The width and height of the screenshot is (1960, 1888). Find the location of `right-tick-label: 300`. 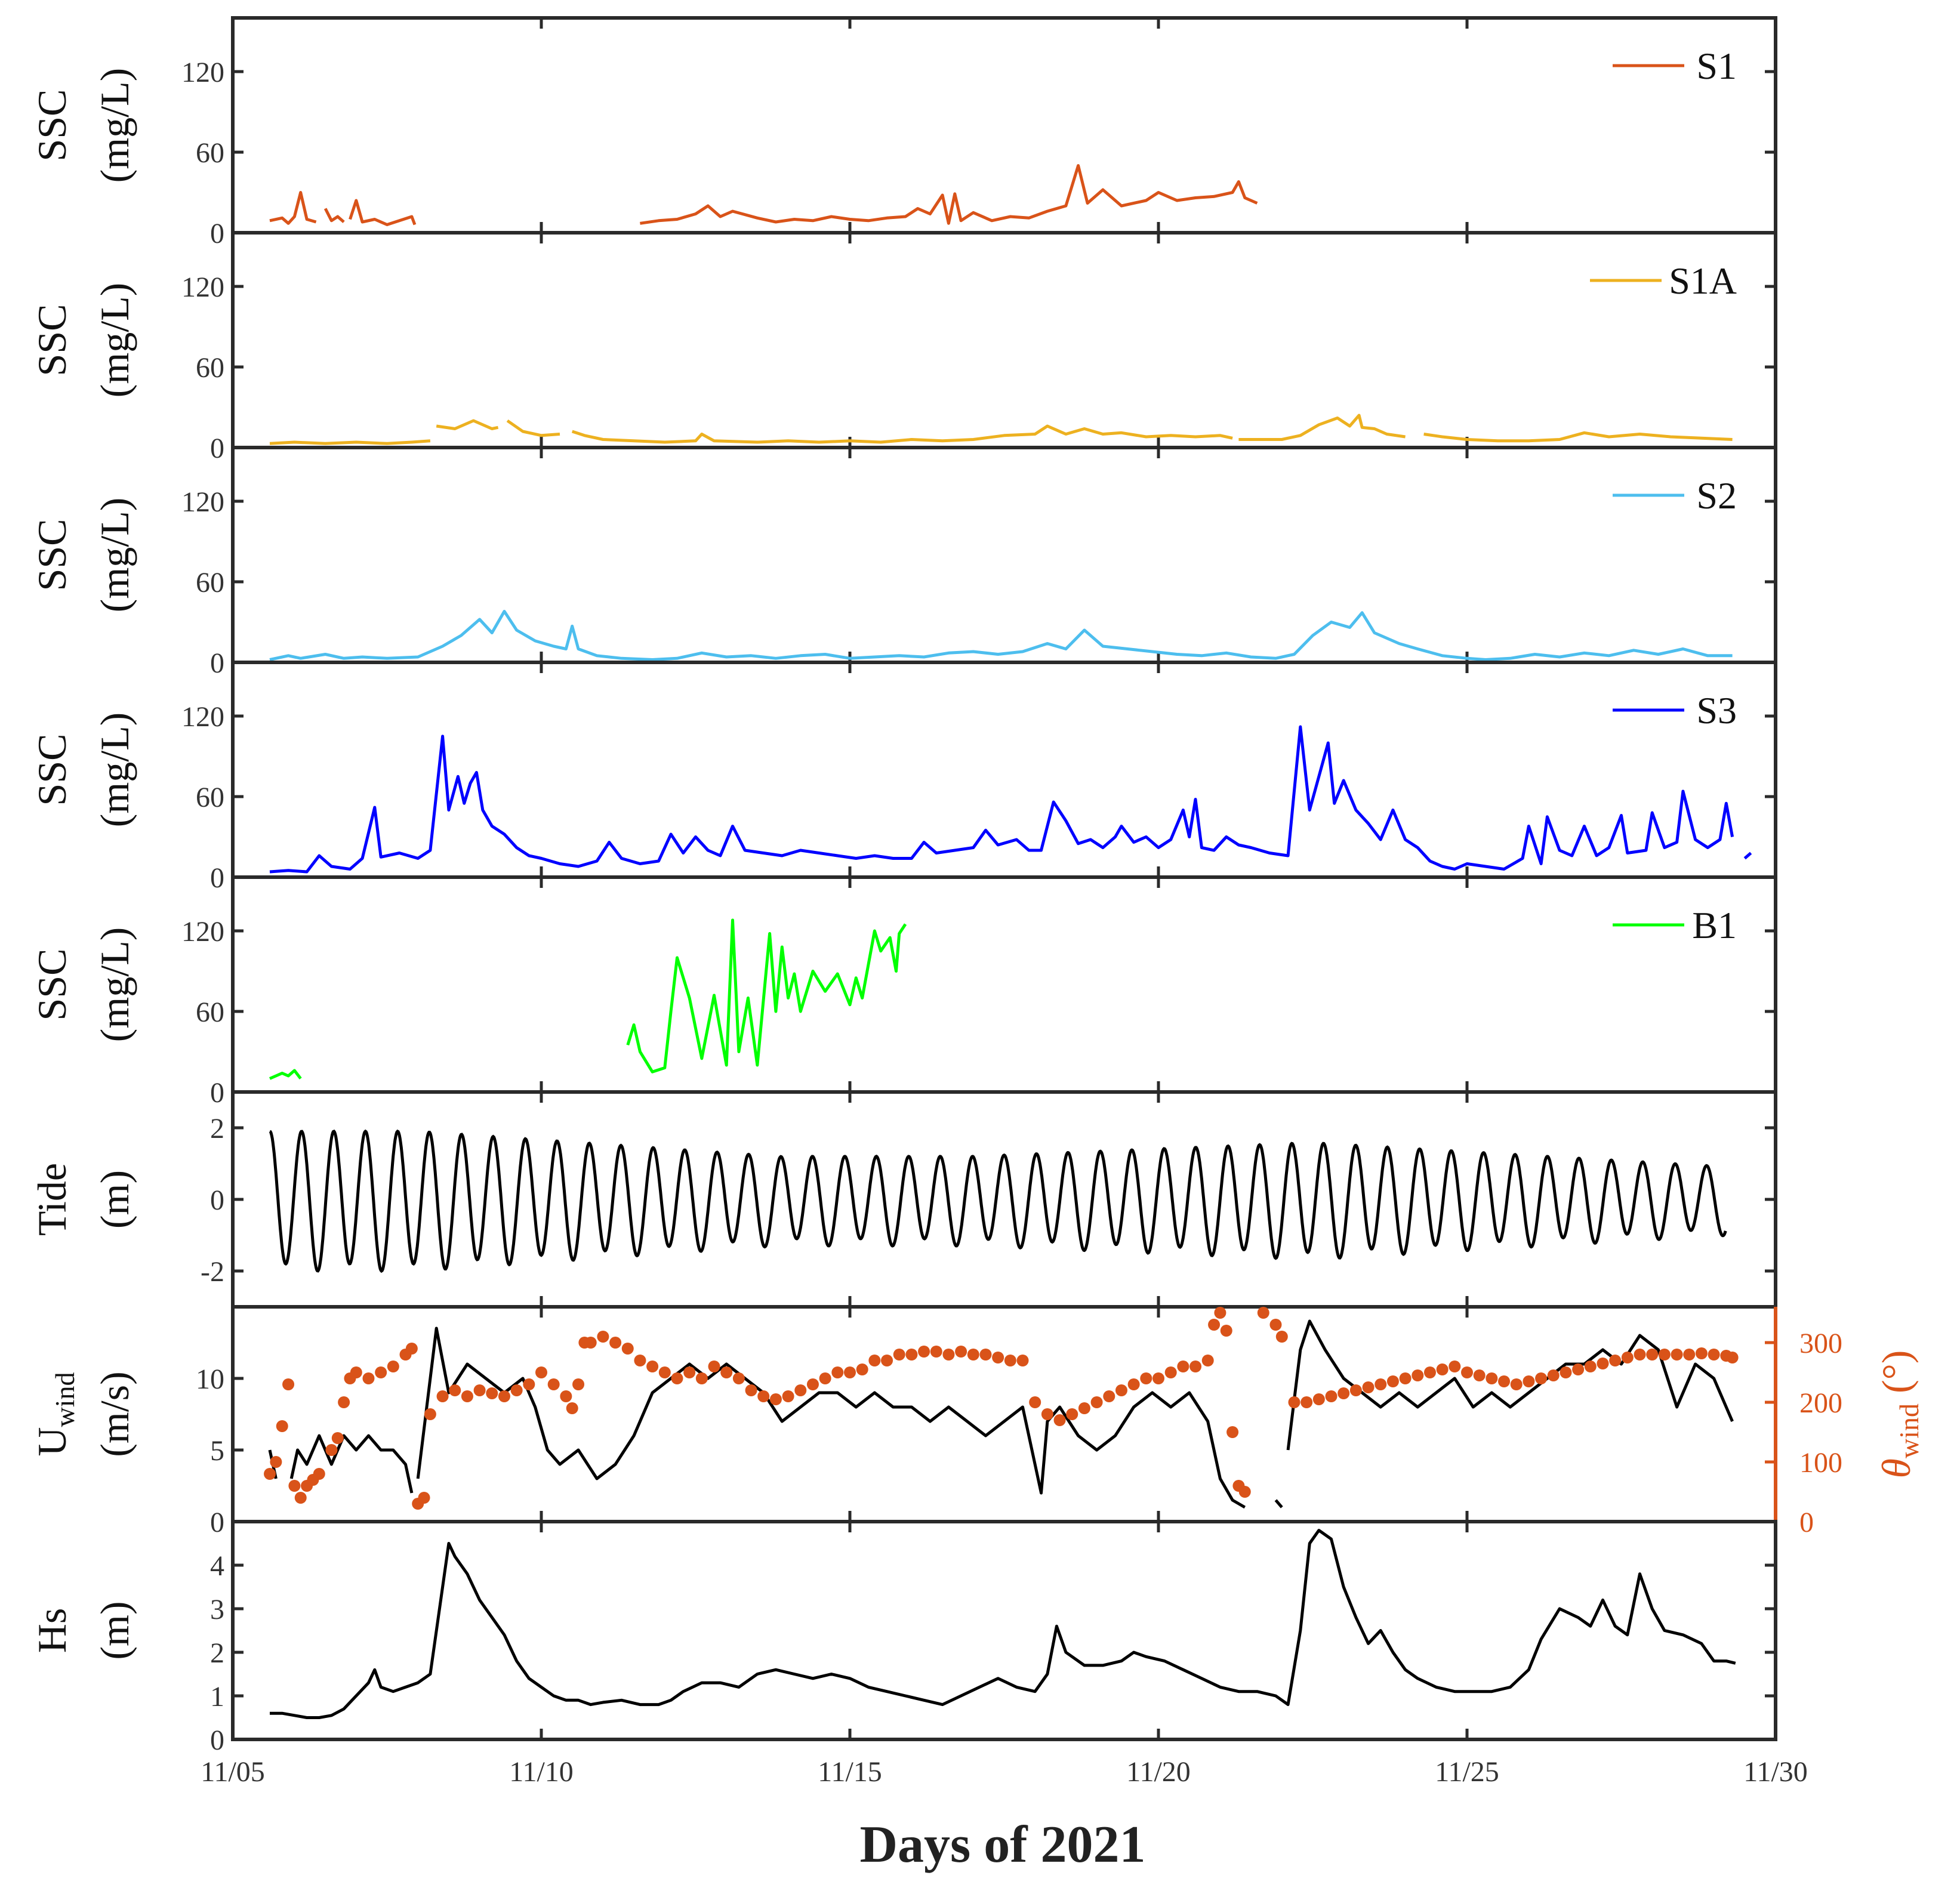

right-tick-label: 300 is located at coordinates (1820, 1343).